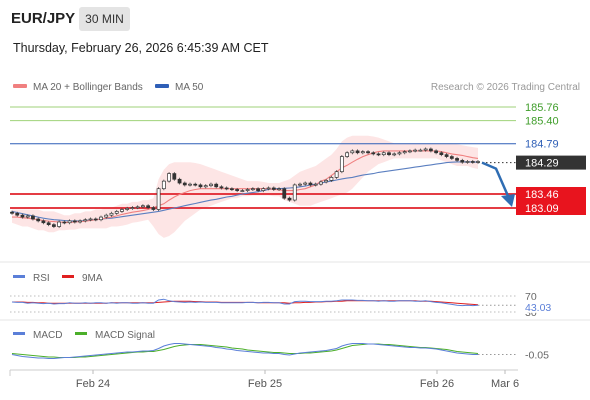  I want to click on rsi-ma-legend-swatch, so click(68, 276).